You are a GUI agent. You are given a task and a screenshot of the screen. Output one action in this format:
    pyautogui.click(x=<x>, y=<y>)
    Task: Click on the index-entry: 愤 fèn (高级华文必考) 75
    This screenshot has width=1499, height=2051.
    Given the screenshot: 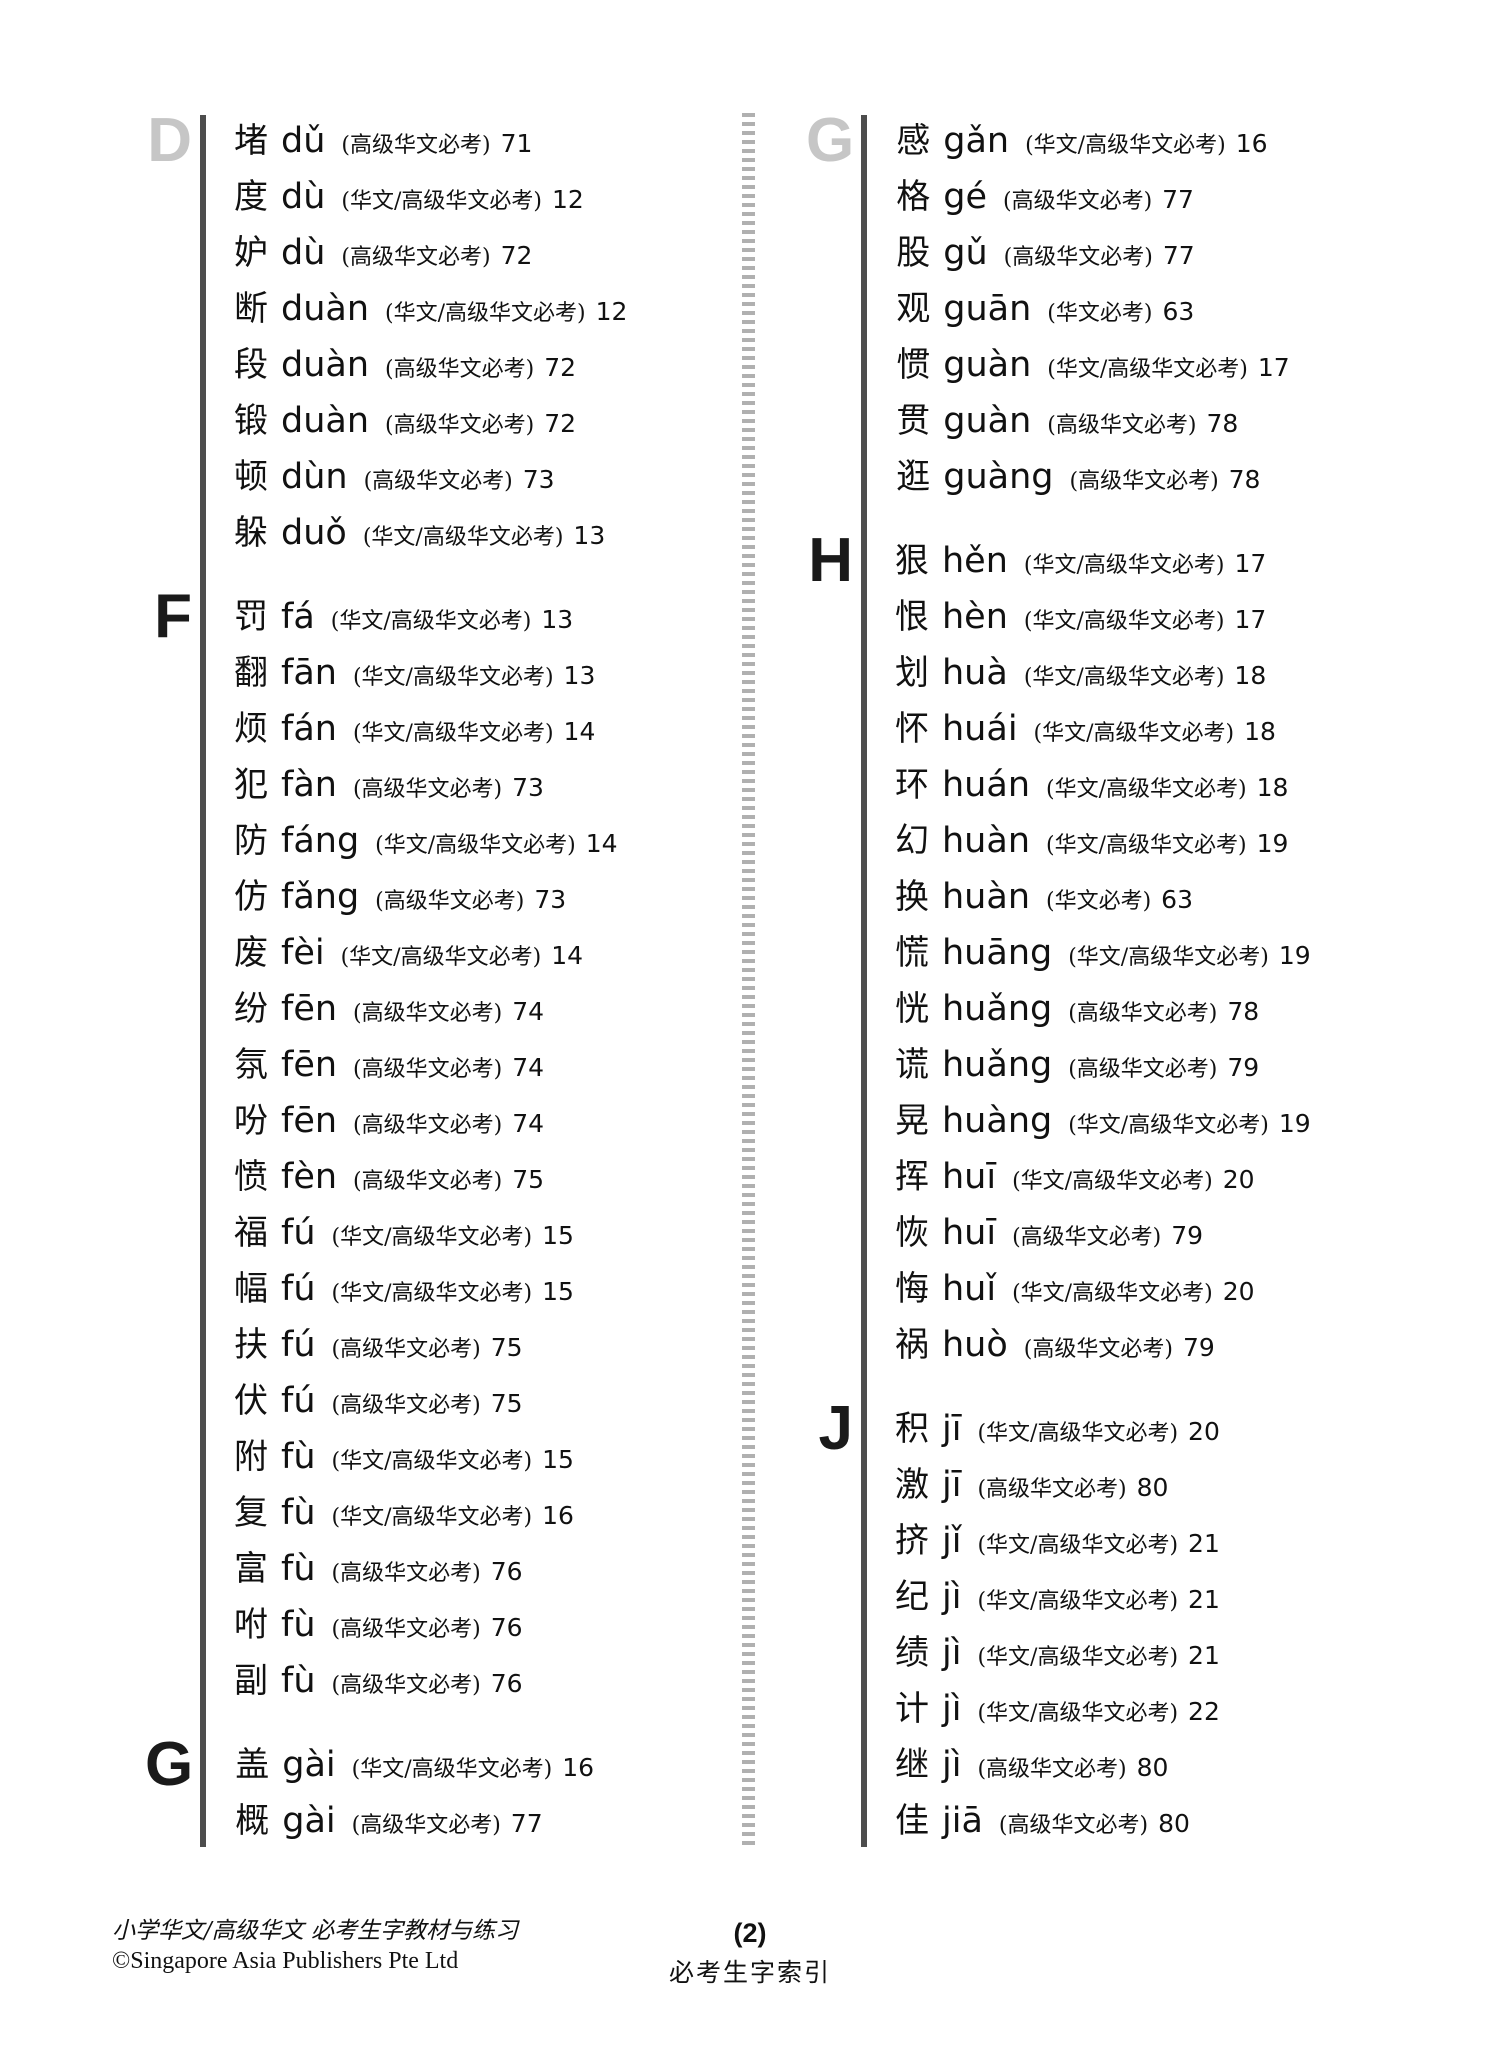 What is the action you would take?
    pyautogui.click(x=426, y=1177)
    